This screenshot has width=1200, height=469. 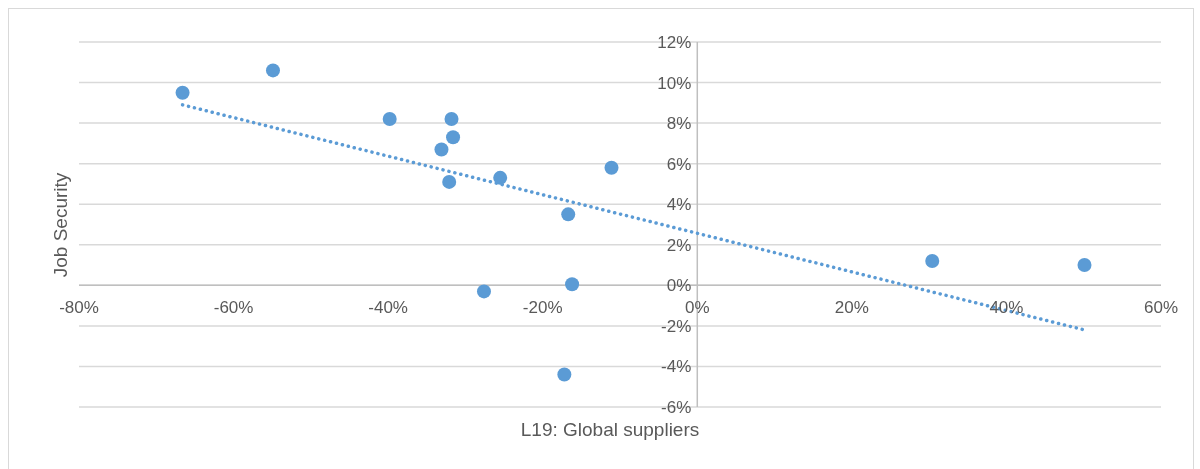 What do you see at coordinates (1006, 307) in the screenshot?
I see `x-tick-label: 40%` at bounding box center [1006, 307].